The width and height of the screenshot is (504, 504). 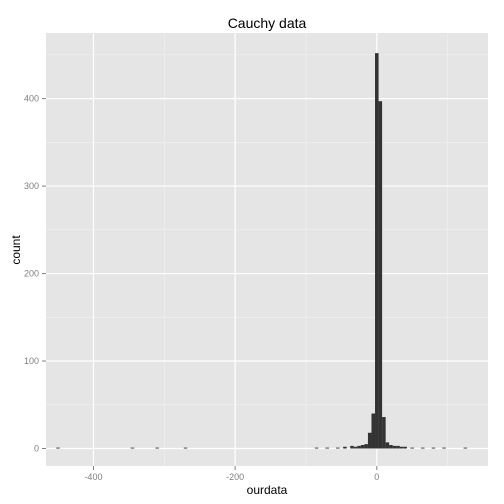 I want to click on x-axis-title: ourdata, so click(x=267, y=490).